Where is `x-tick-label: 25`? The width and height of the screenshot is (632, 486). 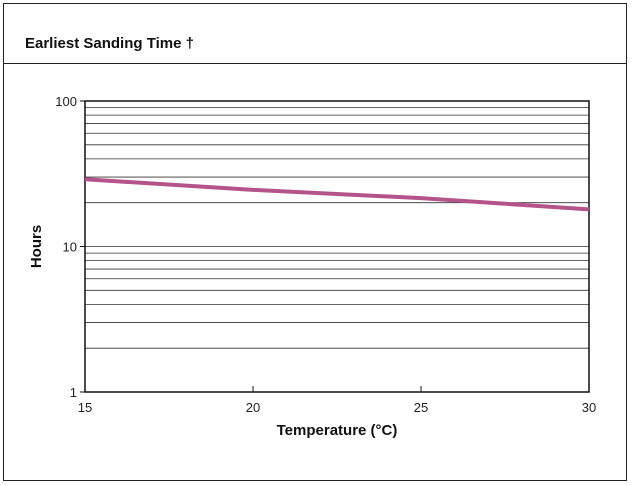 x-tick-label: 25 is located at coordinates (421, 407).